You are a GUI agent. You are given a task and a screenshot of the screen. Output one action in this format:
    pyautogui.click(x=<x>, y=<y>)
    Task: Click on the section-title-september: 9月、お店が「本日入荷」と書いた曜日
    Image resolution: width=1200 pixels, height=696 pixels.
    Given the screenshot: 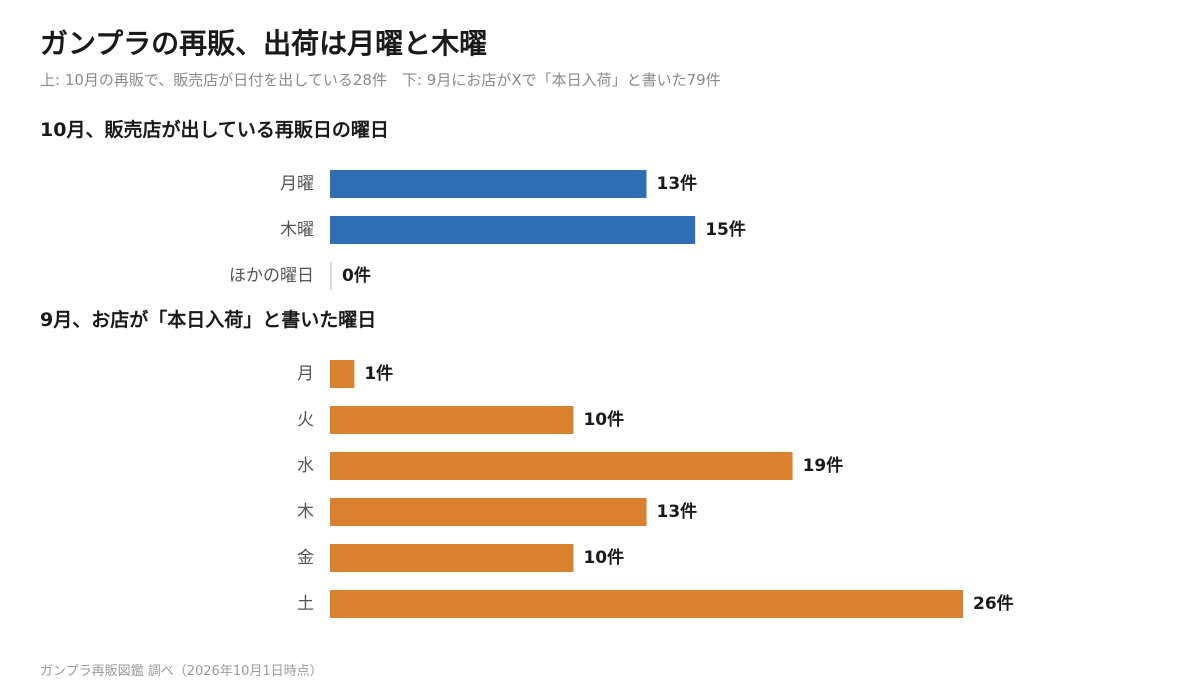 What is the action you would take?
    pyautogui.click(x=208, y=320)
    